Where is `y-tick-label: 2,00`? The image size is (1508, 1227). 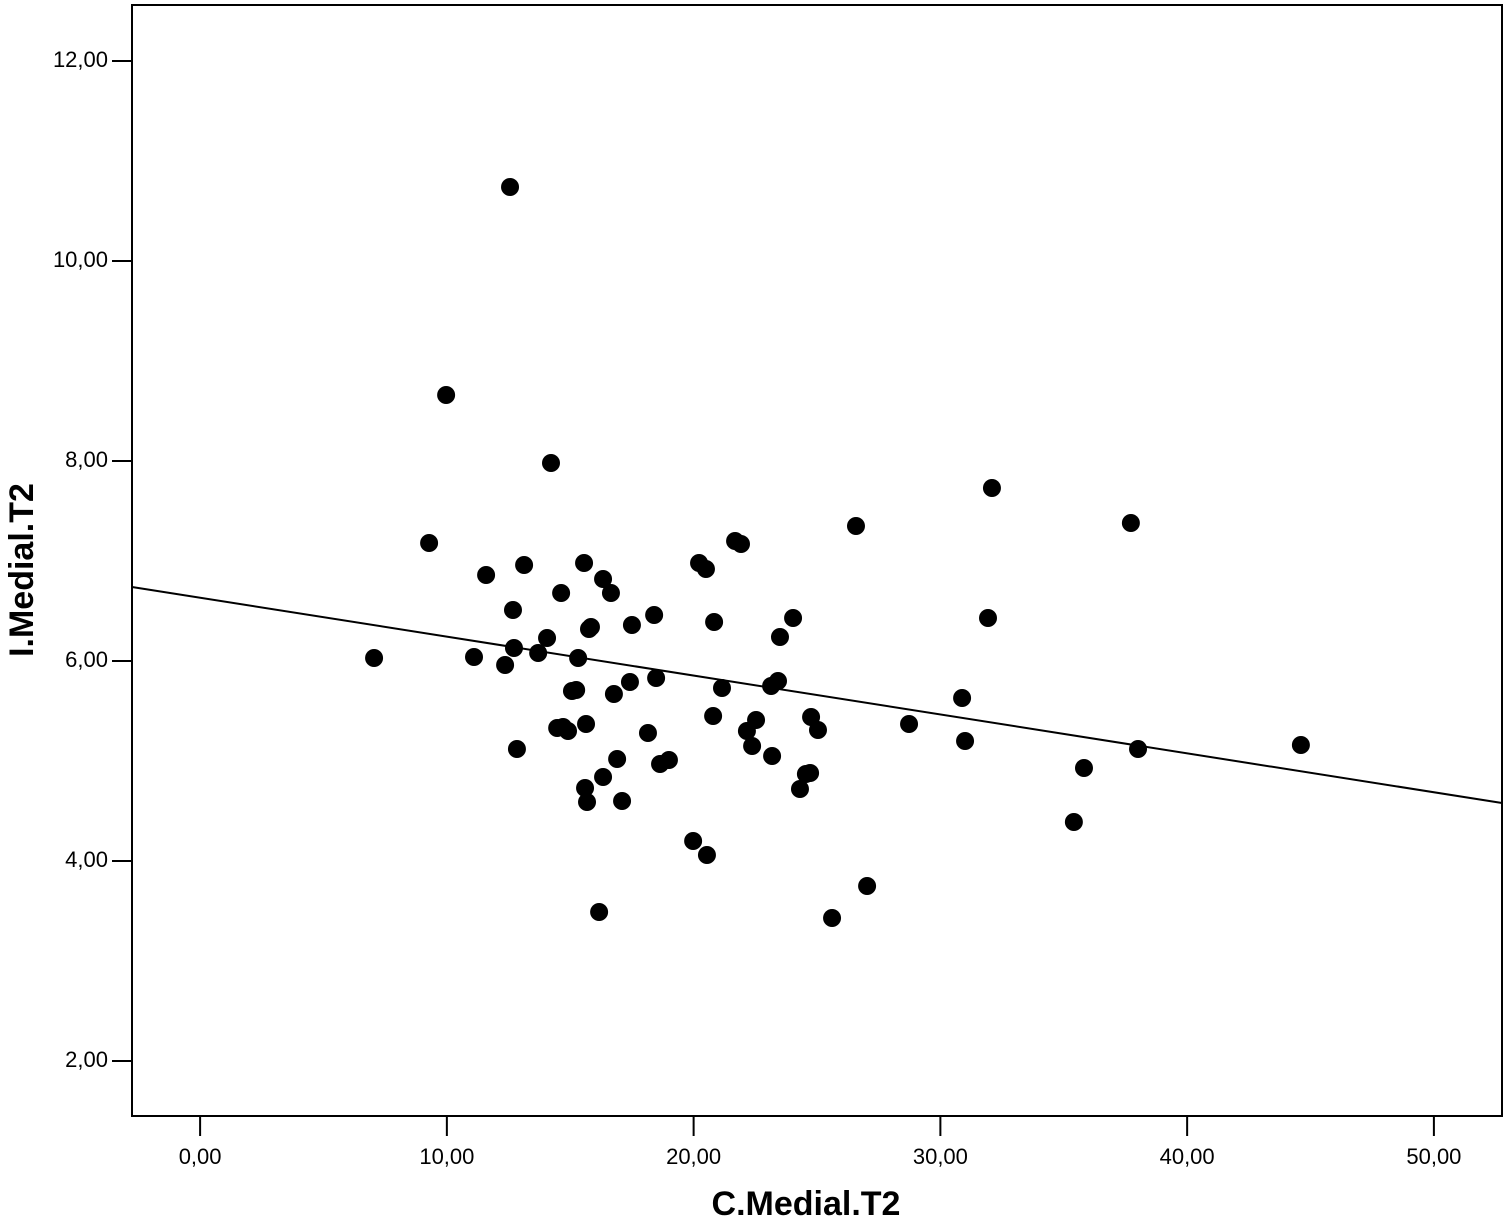 y-tick-label: 2,00 is located at coordinates (86, 1059).